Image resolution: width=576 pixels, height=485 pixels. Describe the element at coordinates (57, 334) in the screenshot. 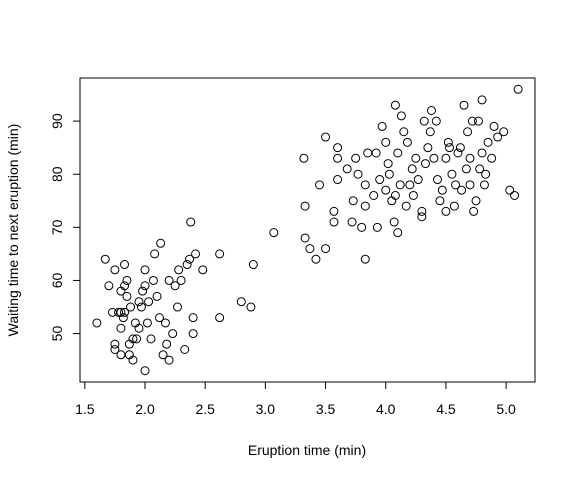

I see `y-tick-label: 50` at that location.